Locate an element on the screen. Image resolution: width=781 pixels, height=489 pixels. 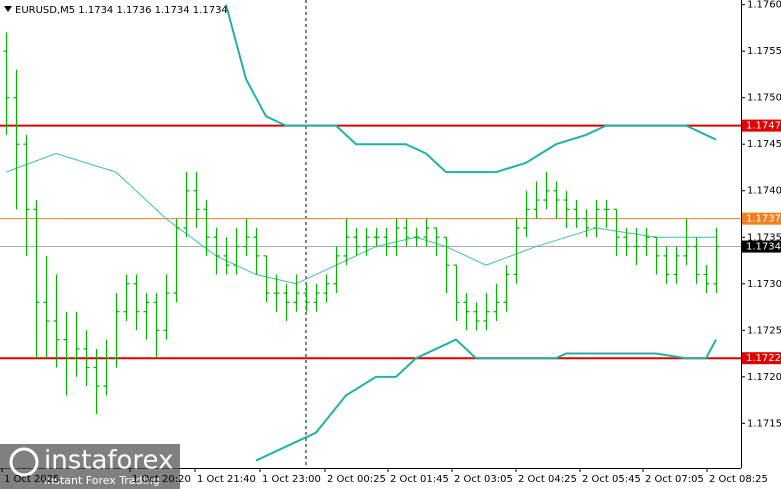
chart-title: EURUSD,M5 1.1734 1.1736 1.1734 1.1734 is located at coordinates (121, 10).